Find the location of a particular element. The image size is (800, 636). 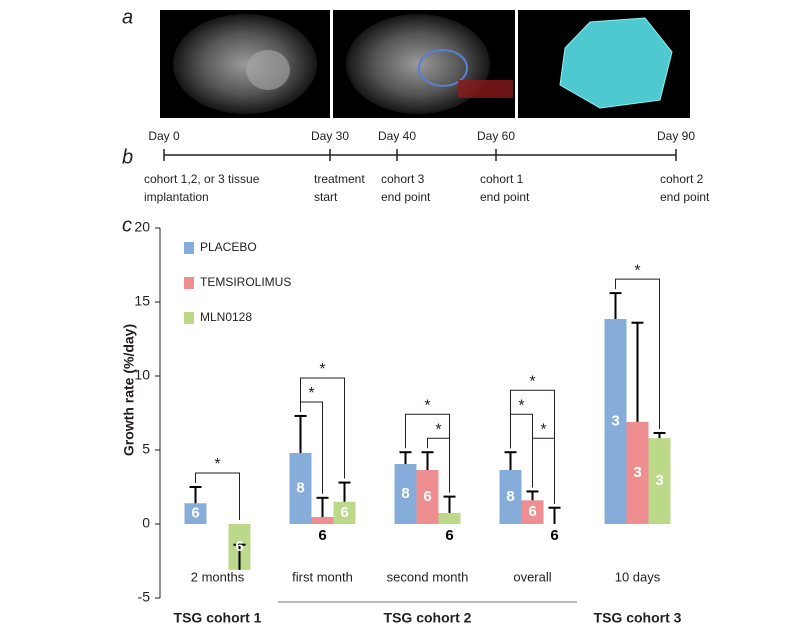

x-tick-label: 10 days is located at coordinates (638, 576).